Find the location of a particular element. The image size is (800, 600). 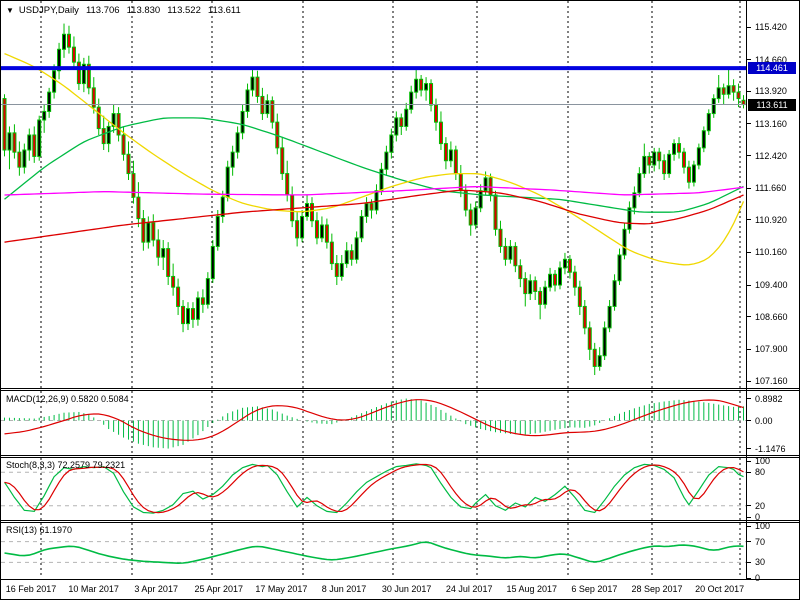

ma-green is located at coordinates (374, 165).